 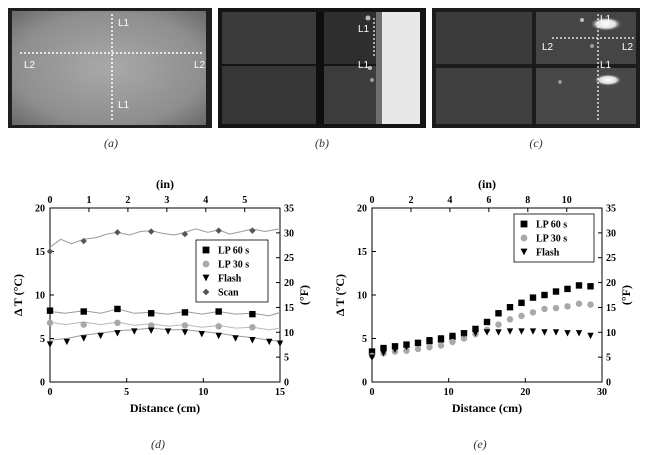 What do you see at coordinates (606, 65) in the screenshot?
I see `label-l1-c-bottom: L1` at bounding box center [606, 65].